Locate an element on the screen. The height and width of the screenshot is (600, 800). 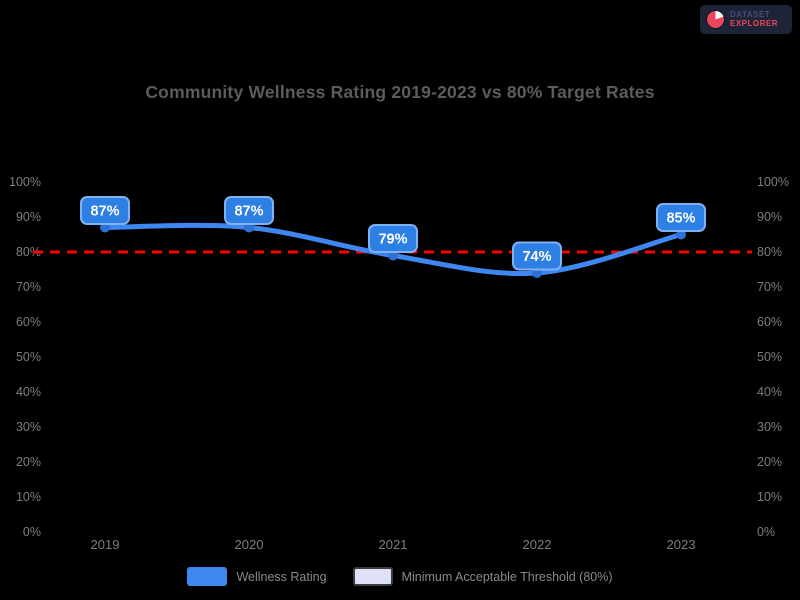
brand-logo: DATASET EXPLORER is located at coordinates (746, 19).